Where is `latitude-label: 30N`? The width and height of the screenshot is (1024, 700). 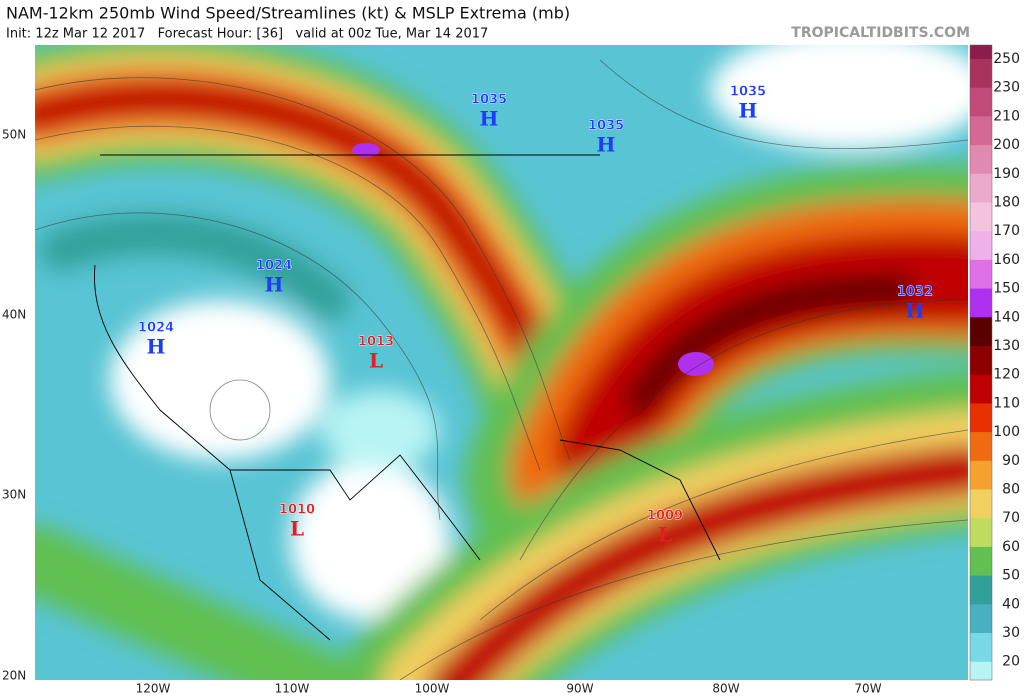
latitude-label: 30N is located at coordinates (14, 495).